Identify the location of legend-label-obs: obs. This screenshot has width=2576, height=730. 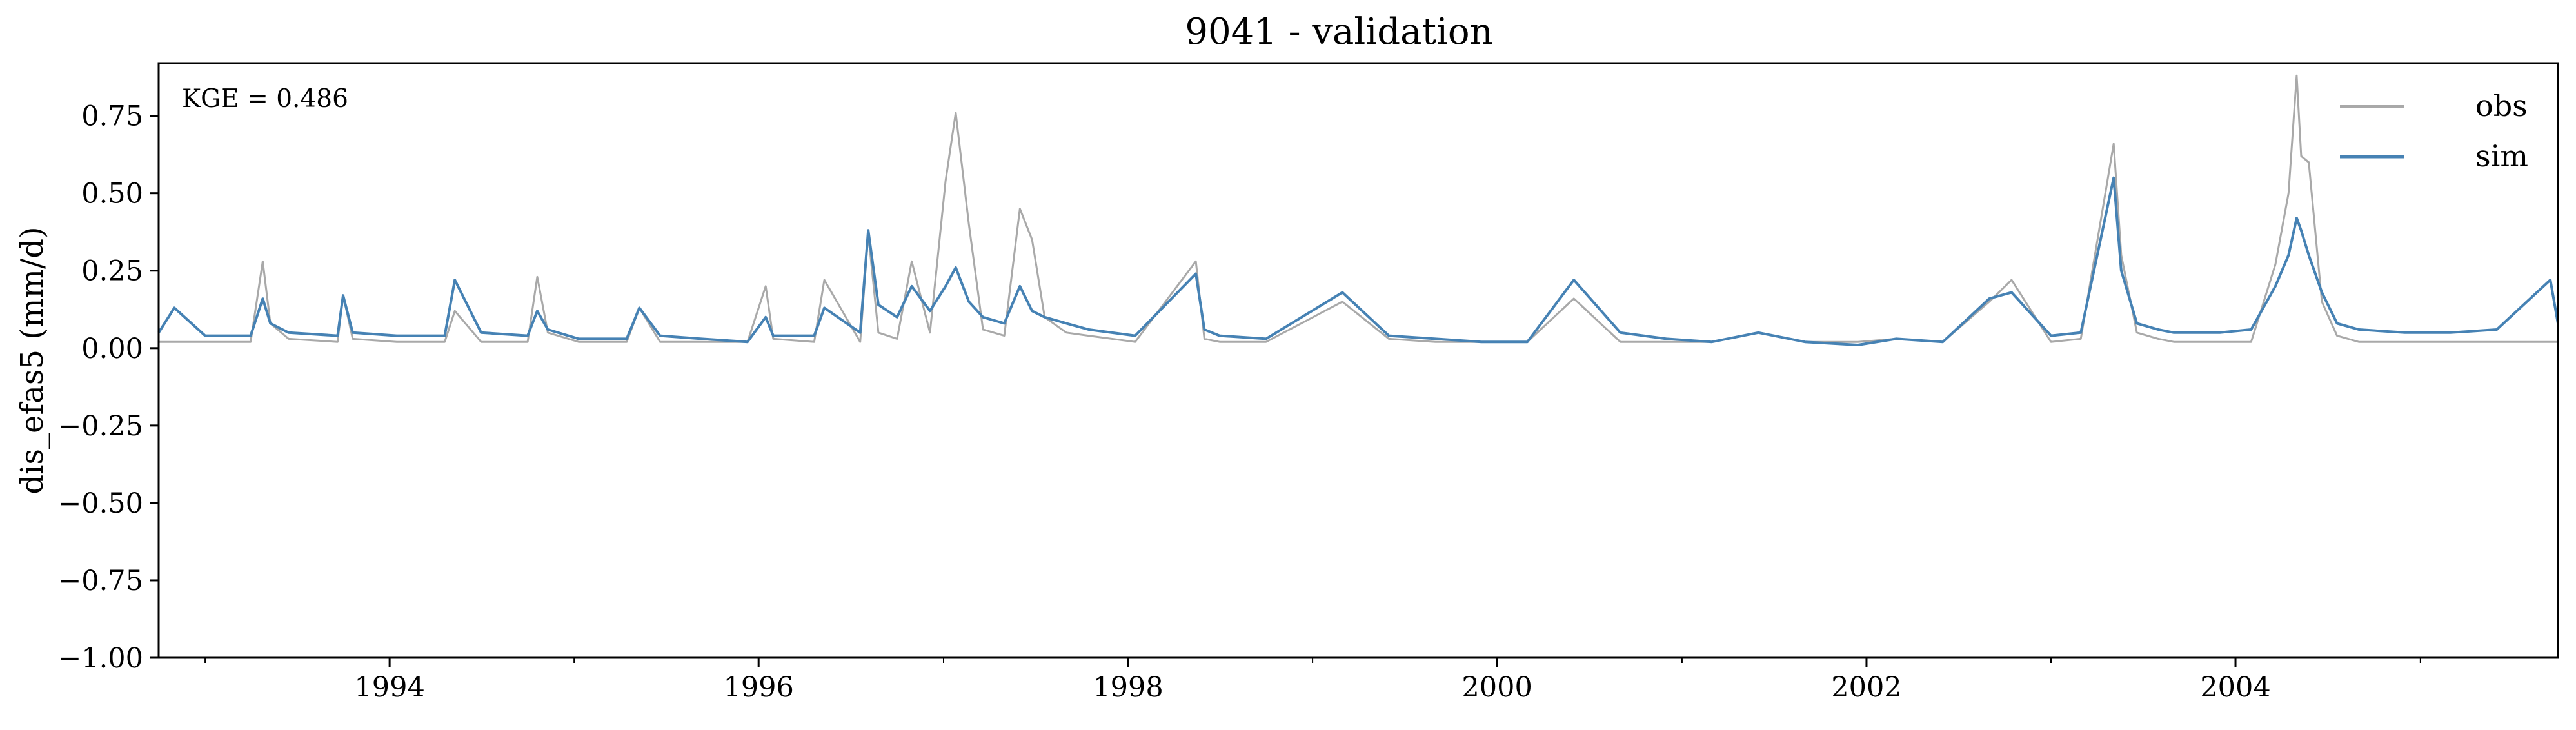
(2501, 106).